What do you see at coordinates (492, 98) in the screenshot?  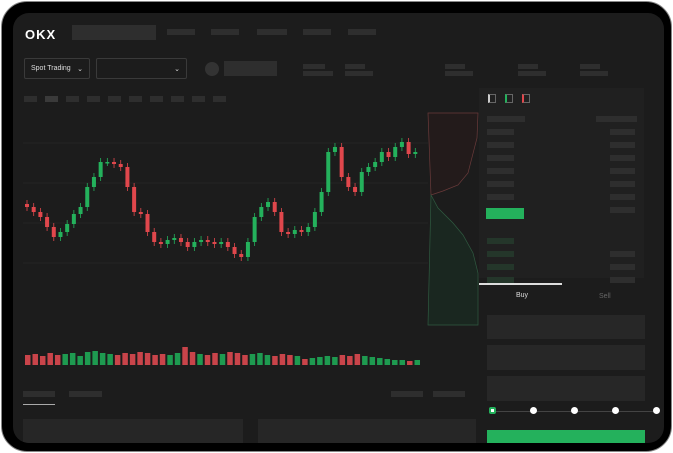 I see `book-both-icon` at bounding box center [492, 98].